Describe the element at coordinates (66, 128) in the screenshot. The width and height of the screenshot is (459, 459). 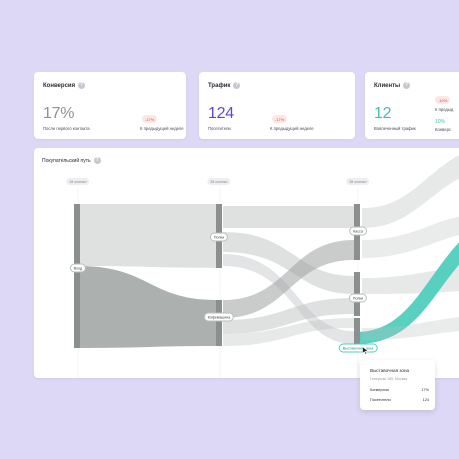
I see `card-sub-label: После первого контакта` at that location.